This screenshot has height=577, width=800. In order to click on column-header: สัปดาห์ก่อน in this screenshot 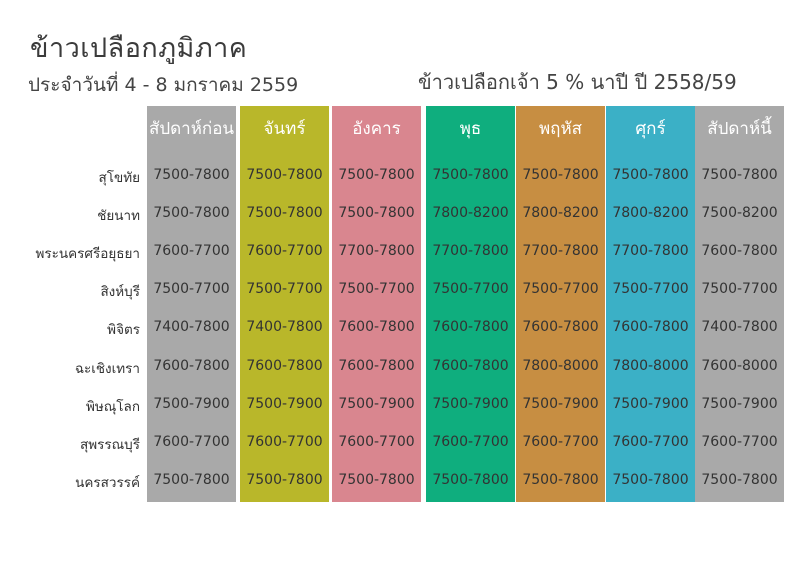, I will do `click(191, 129)`.